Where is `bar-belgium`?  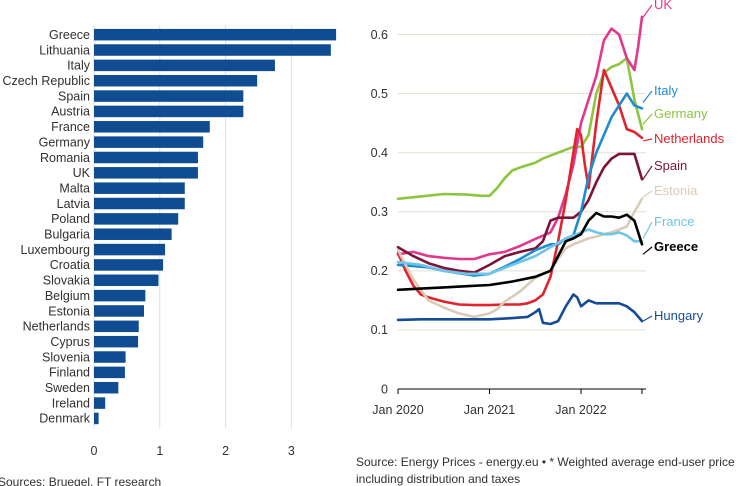 bar-belgium is located at coordinates (120, 295).